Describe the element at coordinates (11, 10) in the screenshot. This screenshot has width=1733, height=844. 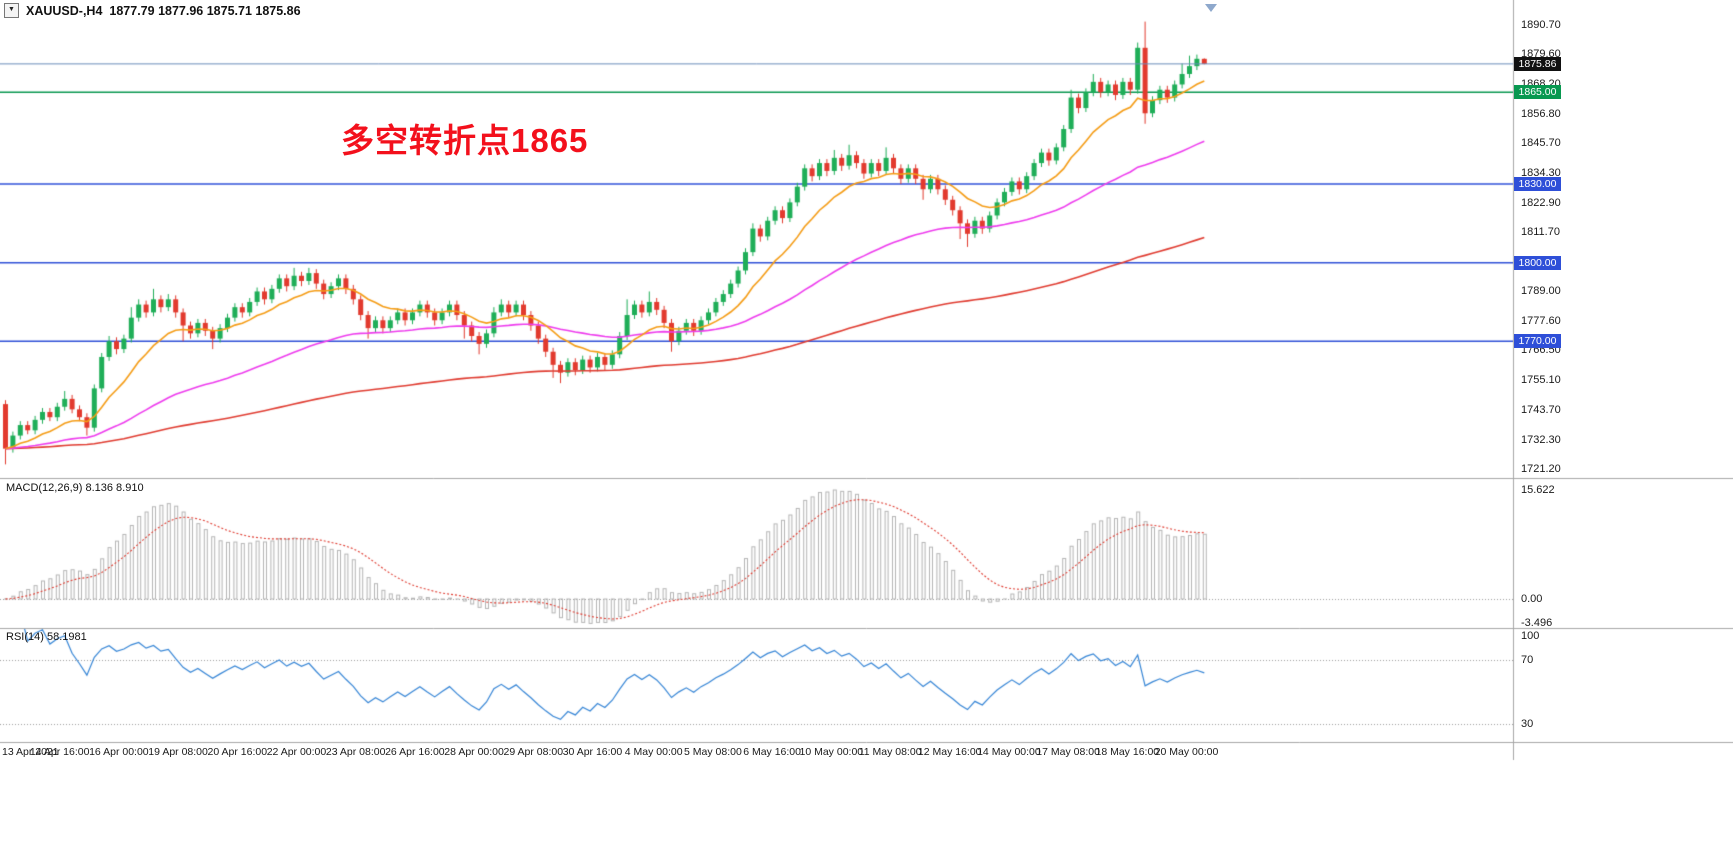
I see `symbol-dropdown-icon: ▼` at that location.